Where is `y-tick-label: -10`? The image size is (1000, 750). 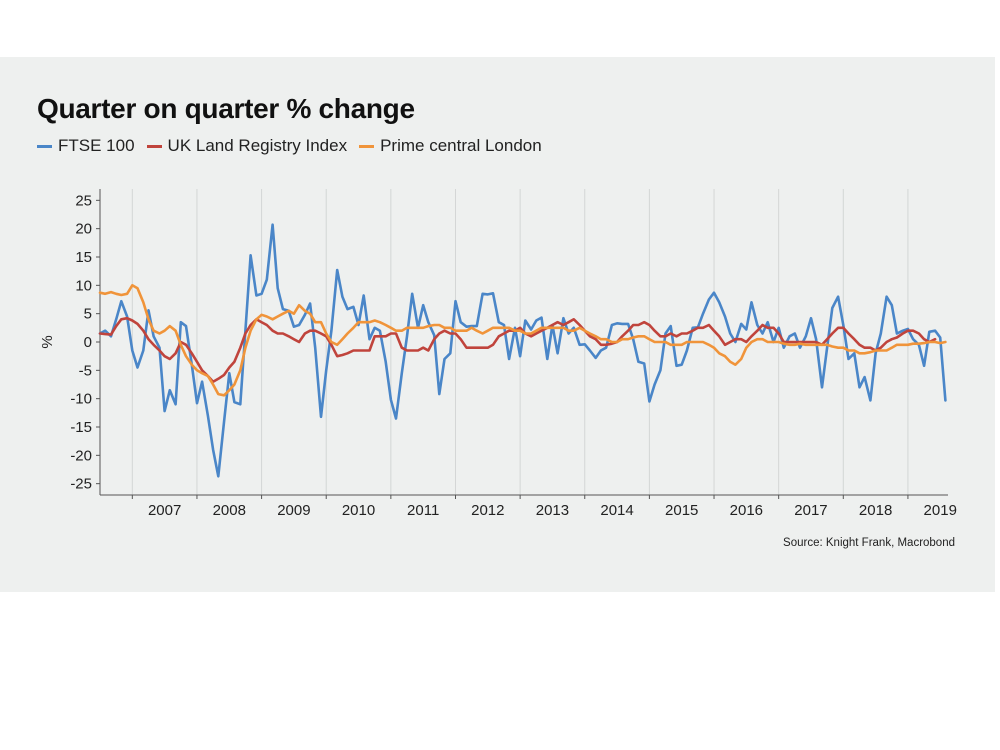
y-tick-label: -10 is located at coordinates (81, 399).